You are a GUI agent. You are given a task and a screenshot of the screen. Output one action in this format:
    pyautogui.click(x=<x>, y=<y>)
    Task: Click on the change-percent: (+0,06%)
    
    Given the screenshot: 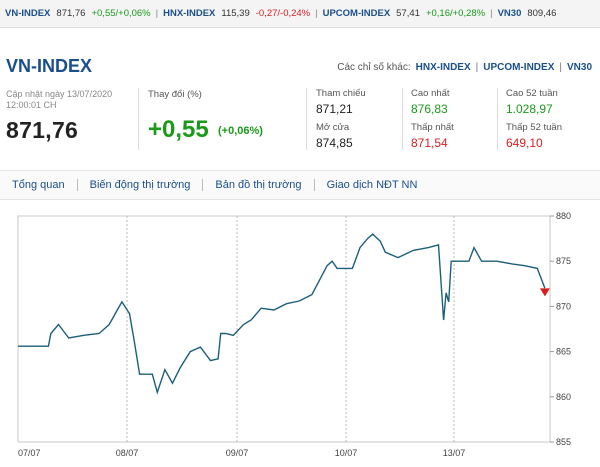 What is the action you would take?
    pyautogui.click(x=240, y=131)
    